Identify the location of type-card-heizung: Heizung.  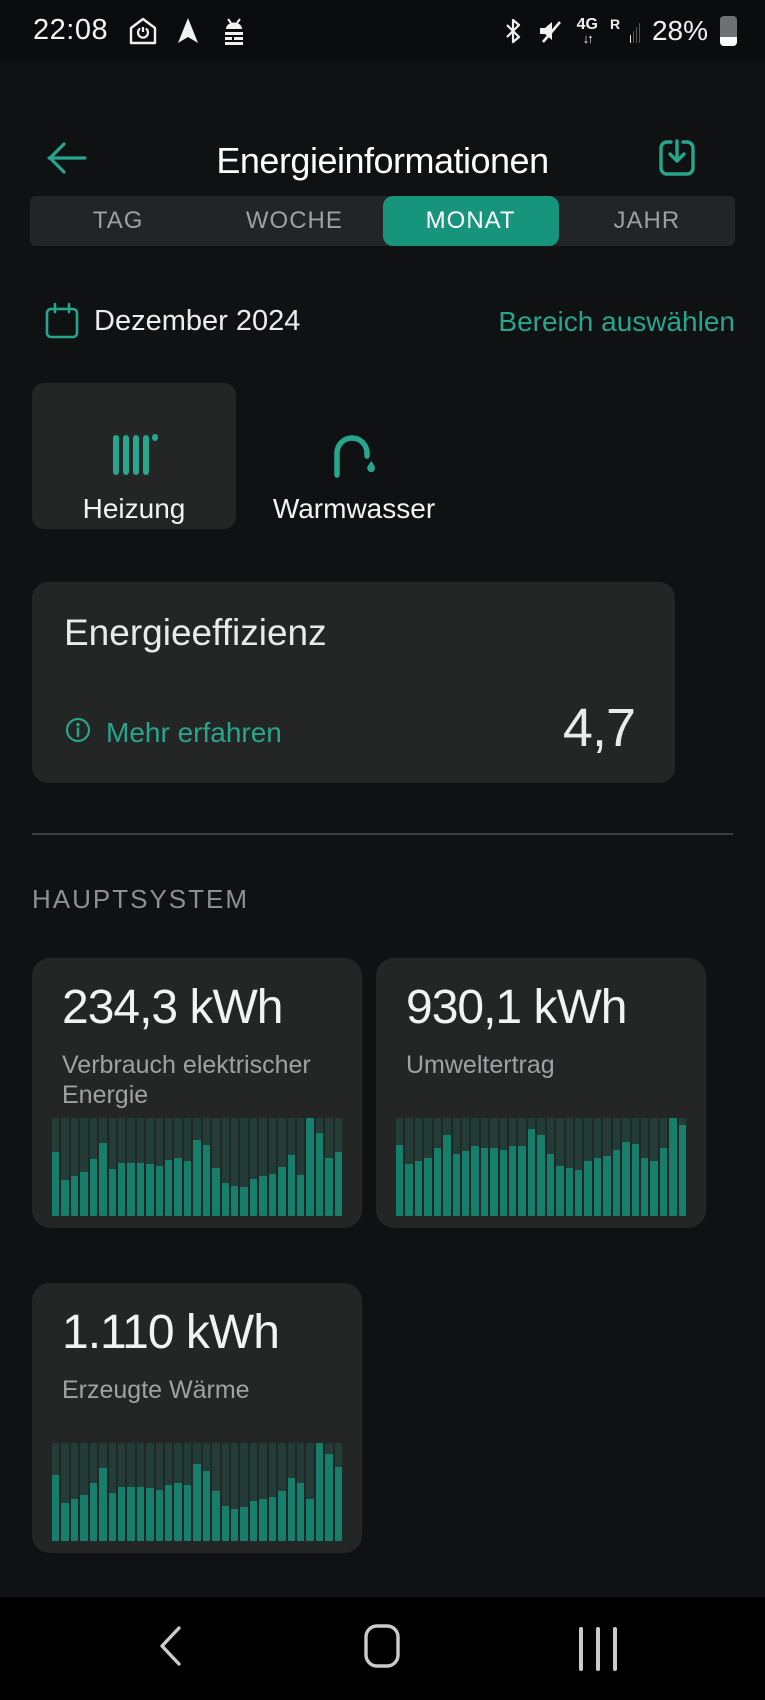
(134, 456).